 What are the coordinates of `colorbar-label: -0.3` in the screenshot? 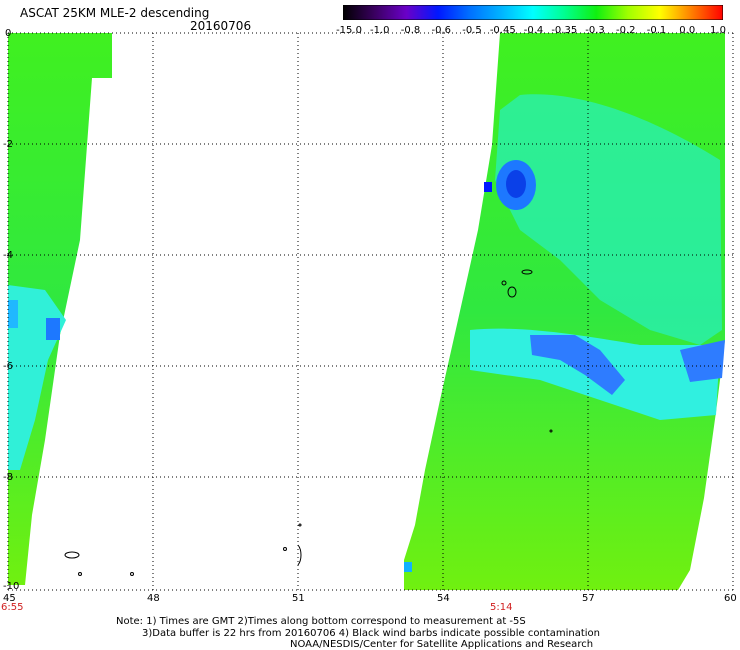 It's located at (595, 30).